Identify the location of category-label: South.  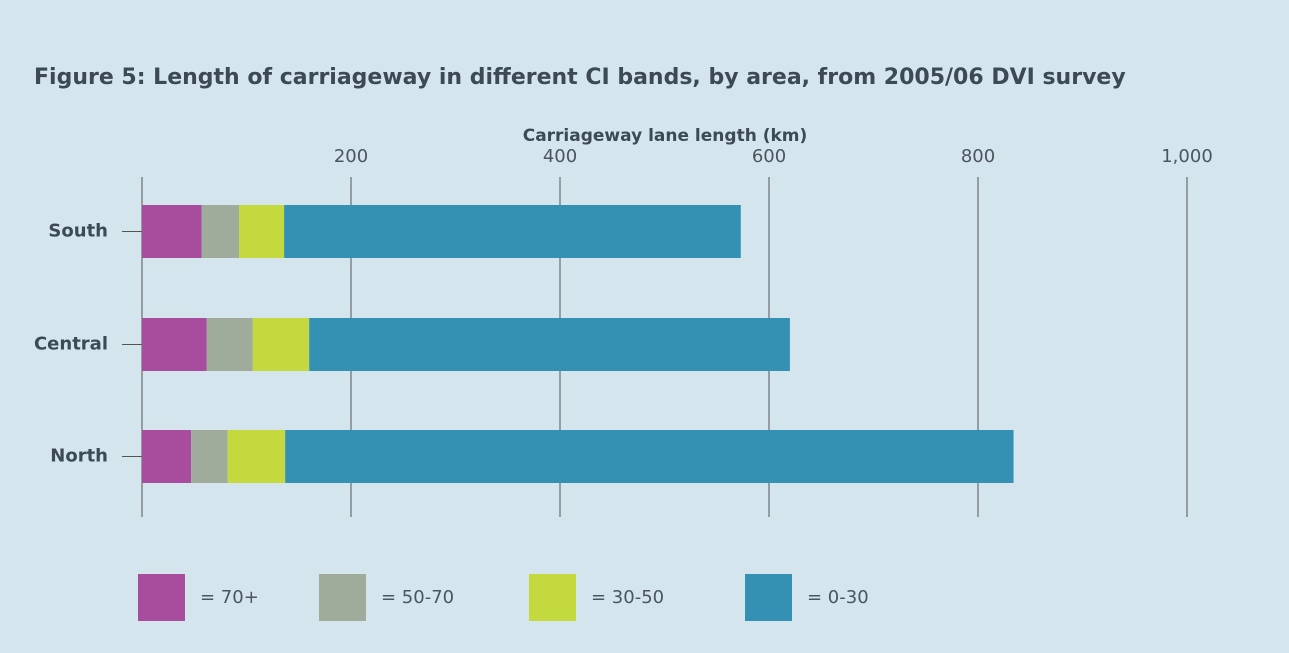
(78, 231).